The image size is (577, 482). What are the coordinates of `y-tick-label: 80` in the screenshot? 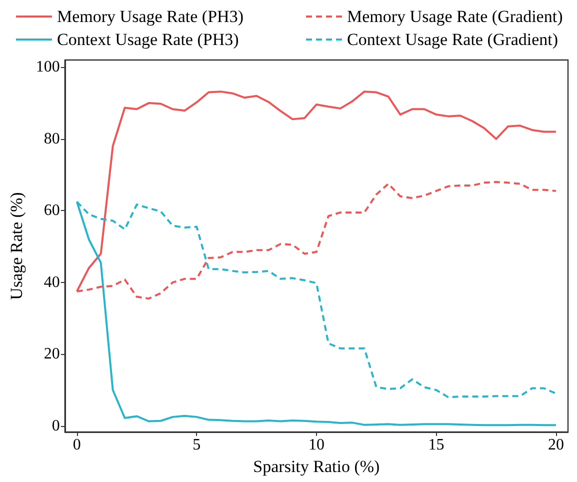 It's located at (52, 139).